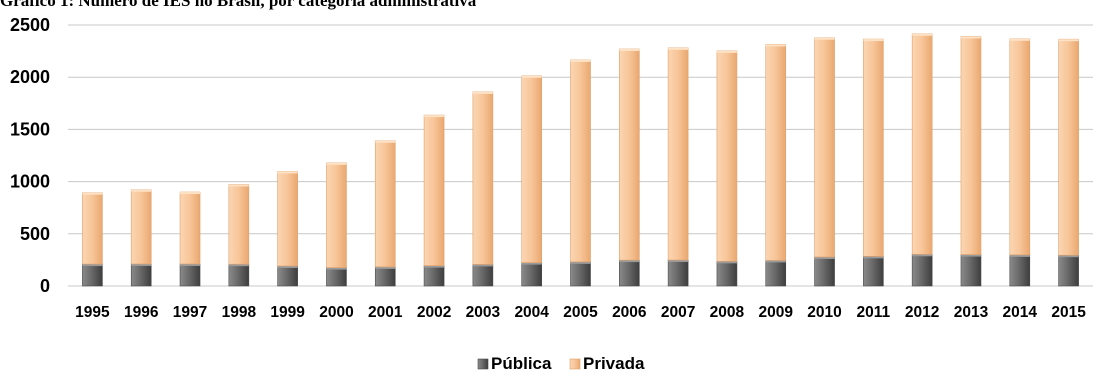 The width and height of the screenshot is (1096, 376). Describe the element at coordinates (971, 312) in the screenshot. I see `x-tick-label: 2013` at that location.